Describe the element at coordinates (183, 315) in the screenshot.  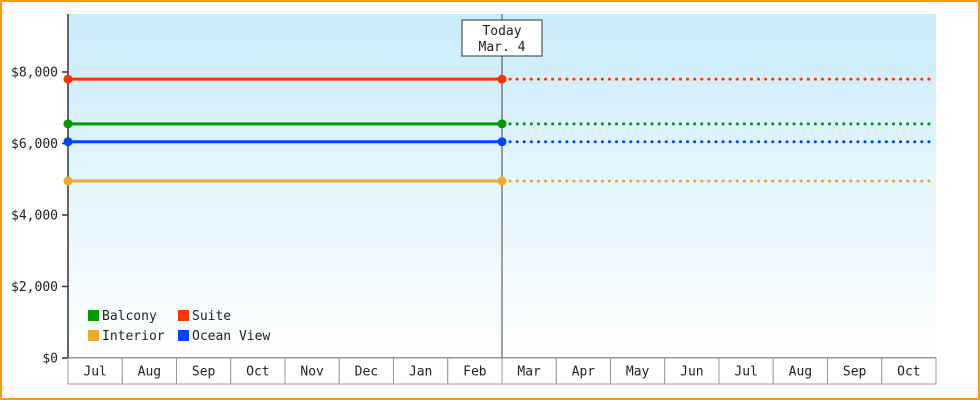
I see `legend-swatch-suite` at that location.